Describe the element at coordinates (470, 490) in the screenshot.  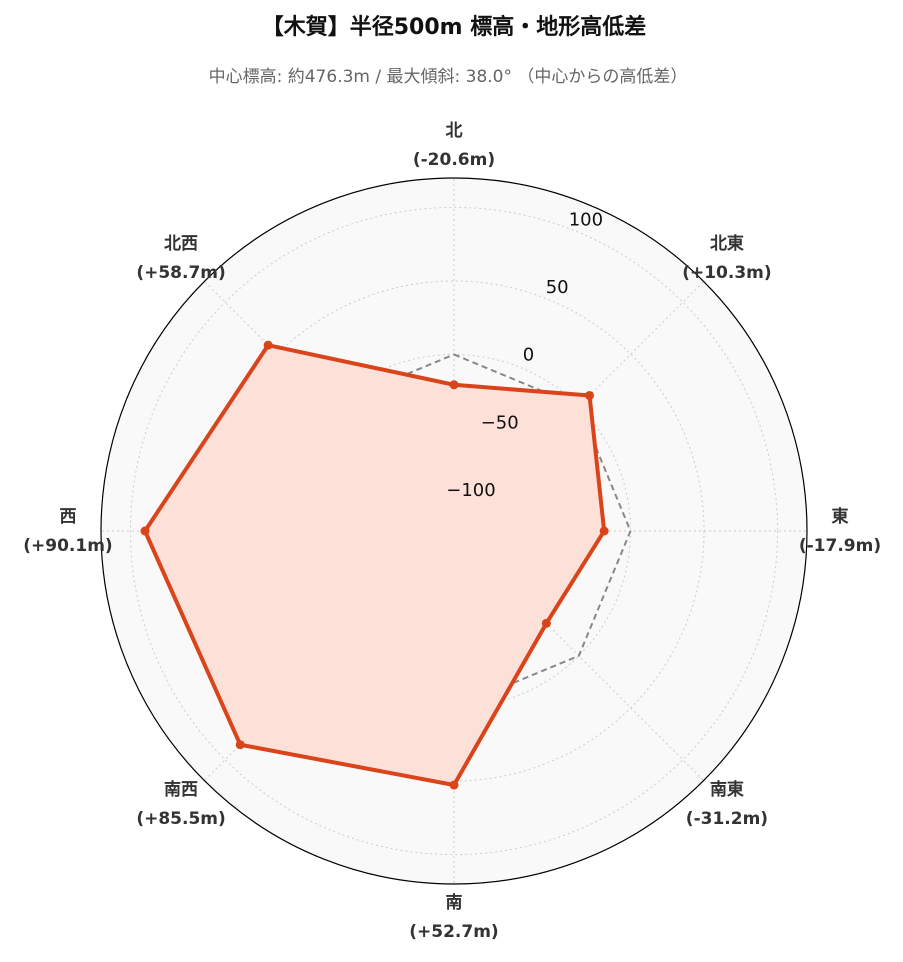
I see `r-tick-label: −100` at that location.